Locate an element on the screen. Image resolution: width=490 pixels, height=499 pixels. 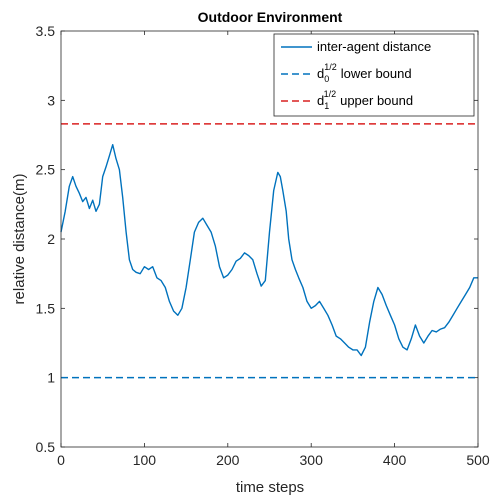
legend-lower-sup: 1/2 is located at coordinates (330, 67).